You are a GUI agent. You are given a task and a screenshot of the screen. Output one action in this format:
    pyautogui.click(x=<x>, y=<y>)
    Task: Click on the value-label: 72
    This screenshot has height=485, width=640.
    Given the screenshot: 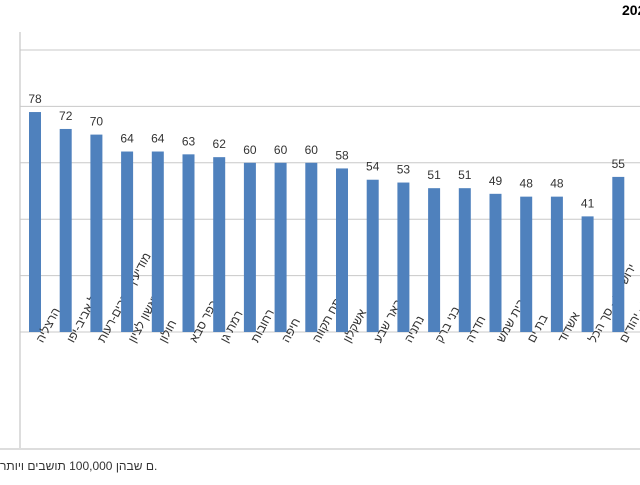 What is the action you would take?
    pyautogui.click(x=66, y=116)
    